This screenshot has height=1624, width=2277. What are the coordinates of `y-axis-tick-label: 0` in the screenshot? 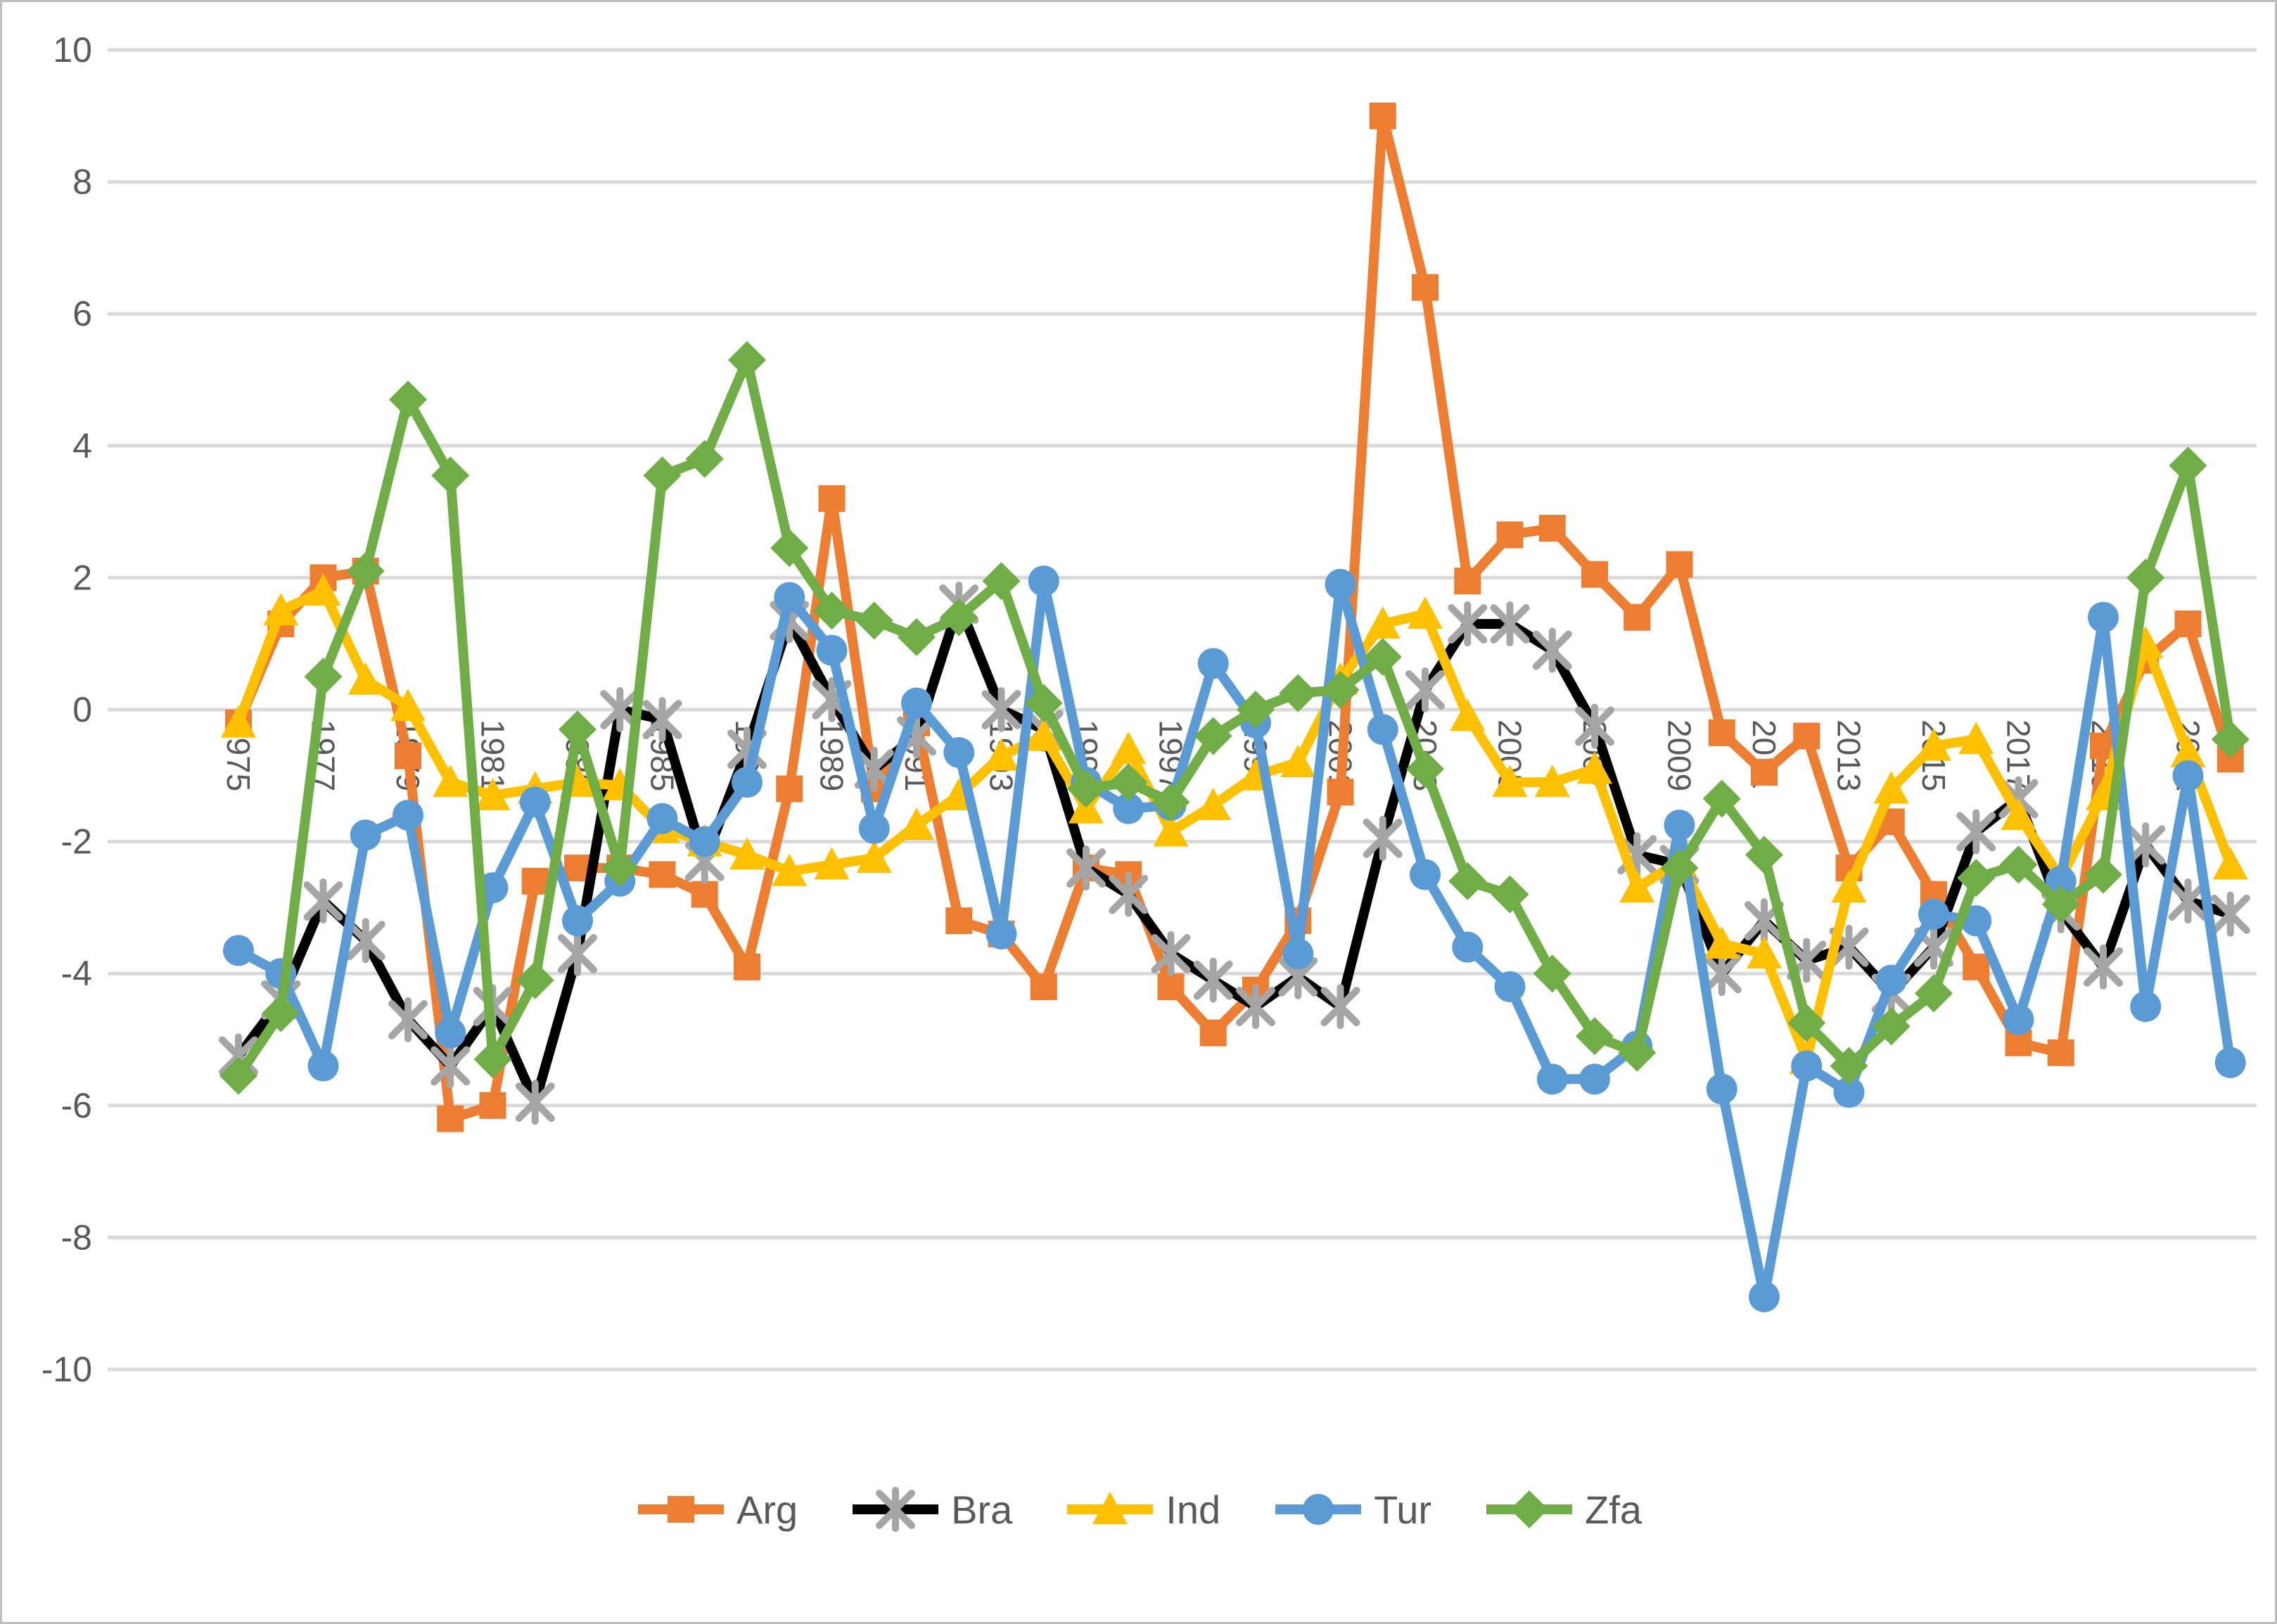 It's located at (82, 709).